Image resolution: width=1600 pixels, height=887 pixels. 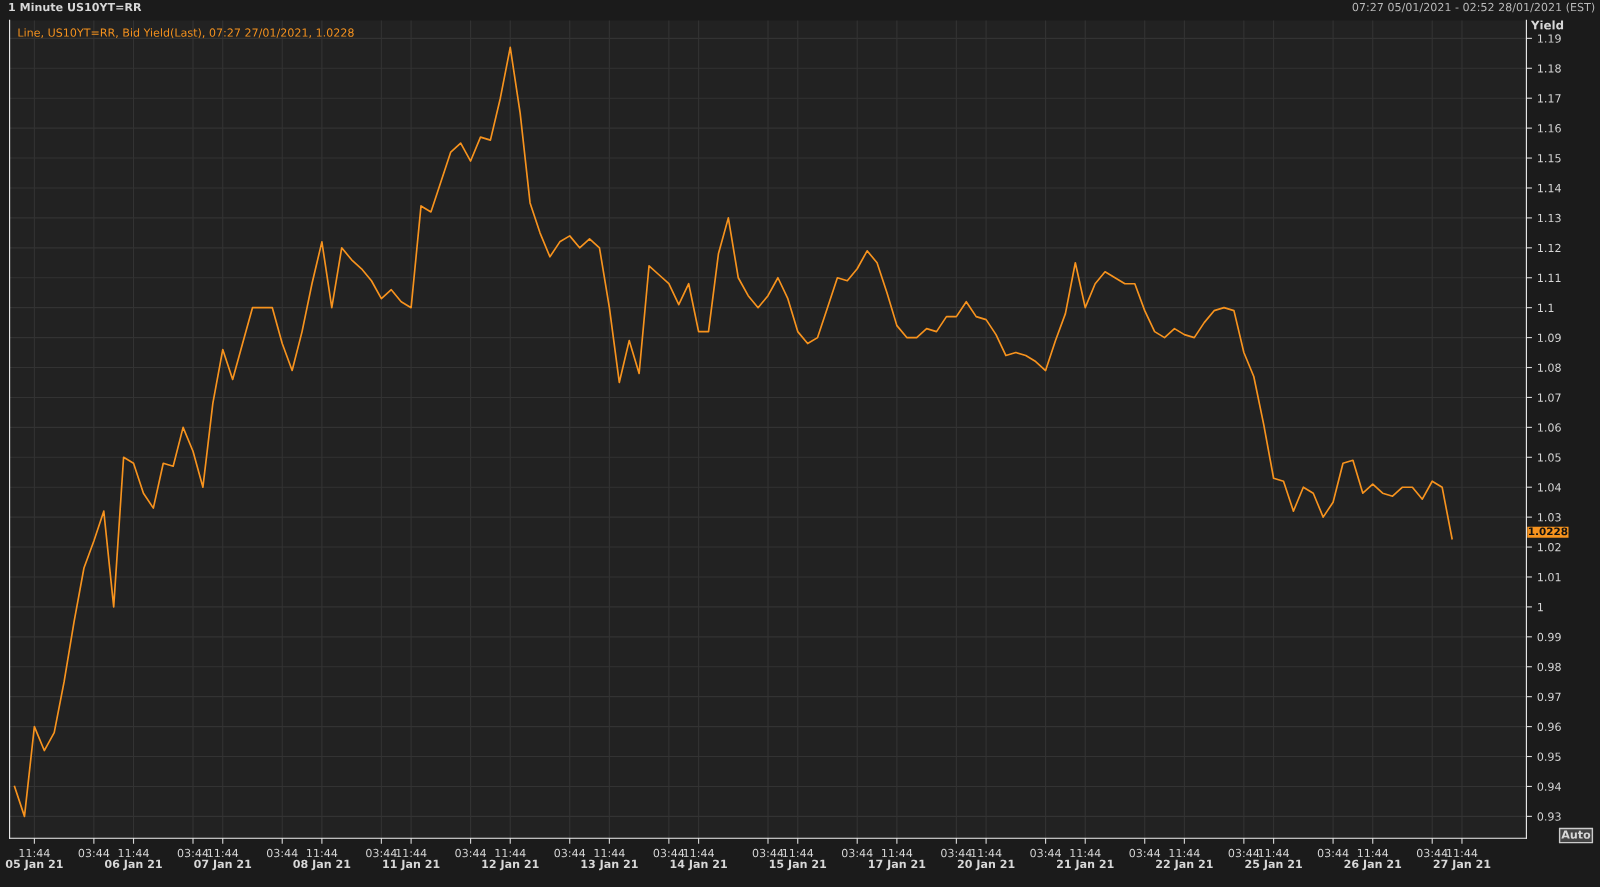 I want to click on text: 14 Jan 21, so click(x=698, y=865).